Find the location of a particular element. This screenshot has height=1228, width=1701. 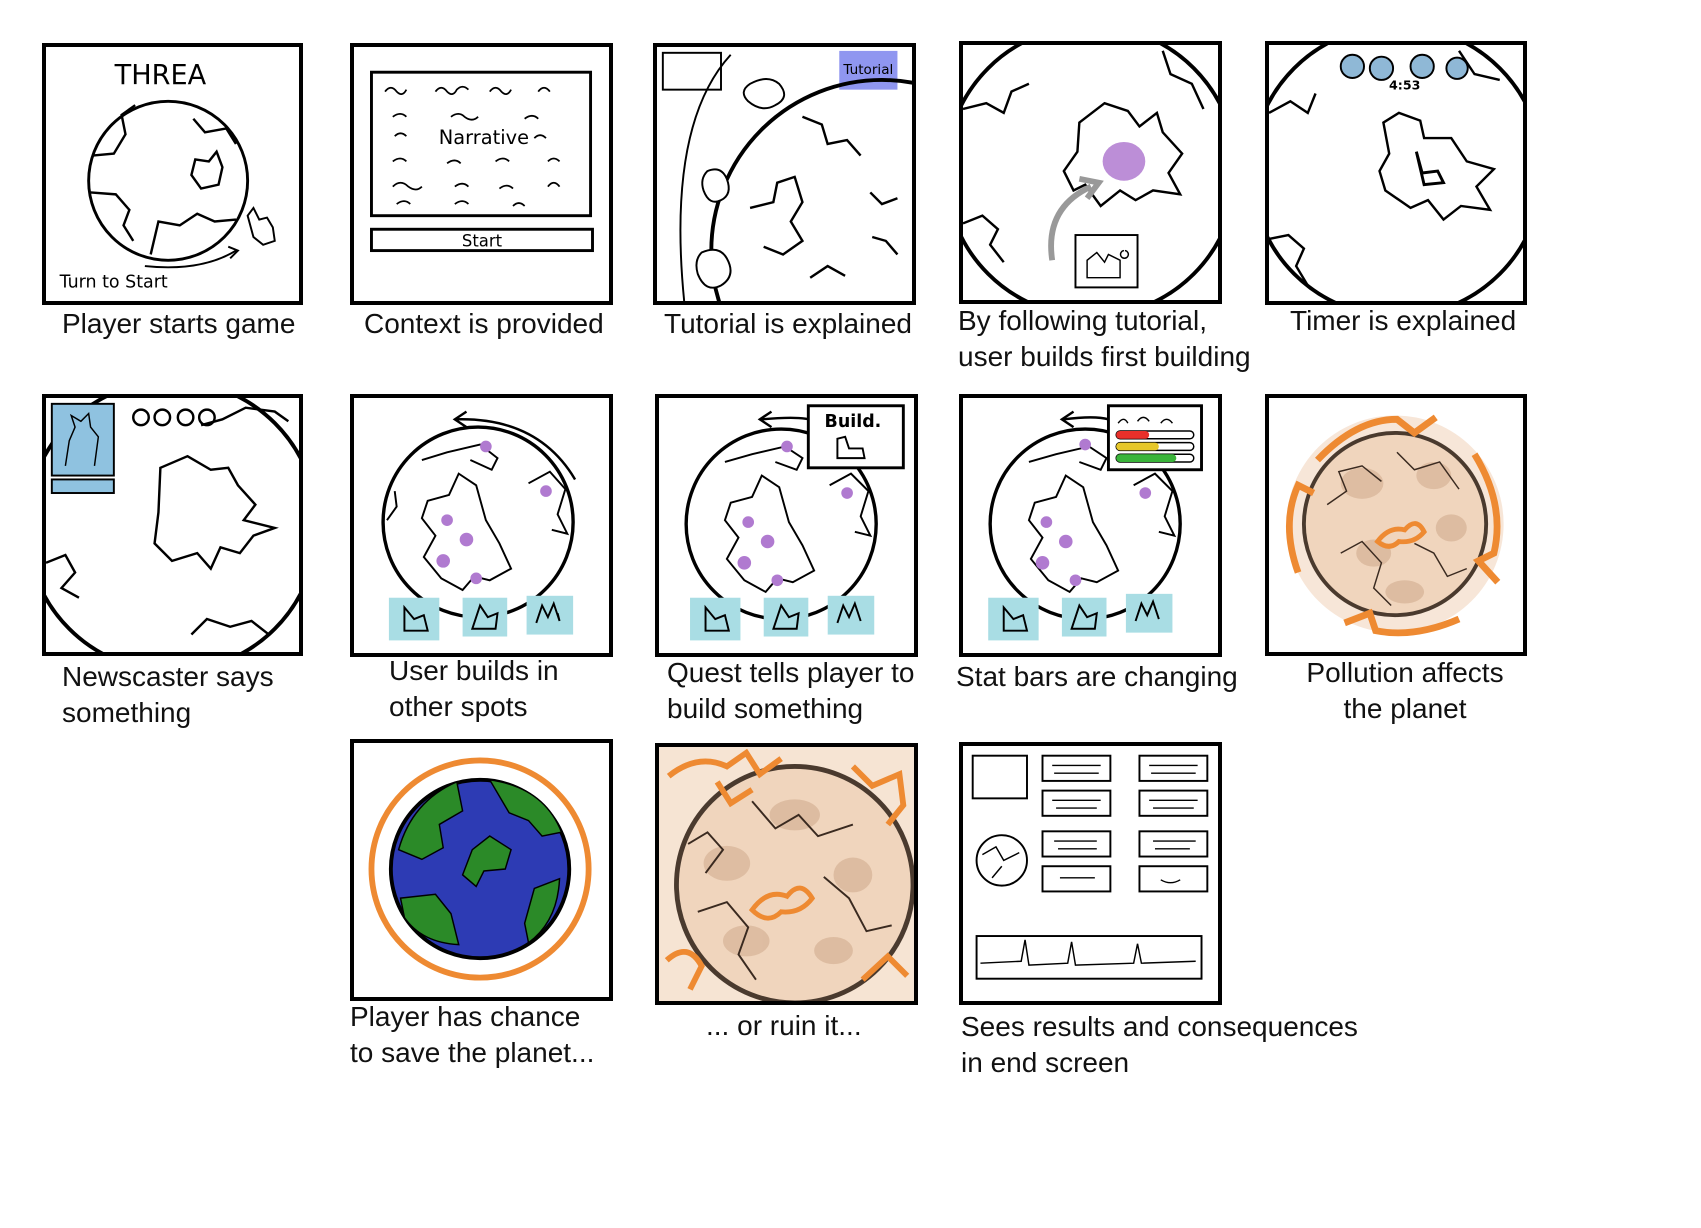

frame-timer: 4:53 is located at coordinates (1396, 173).